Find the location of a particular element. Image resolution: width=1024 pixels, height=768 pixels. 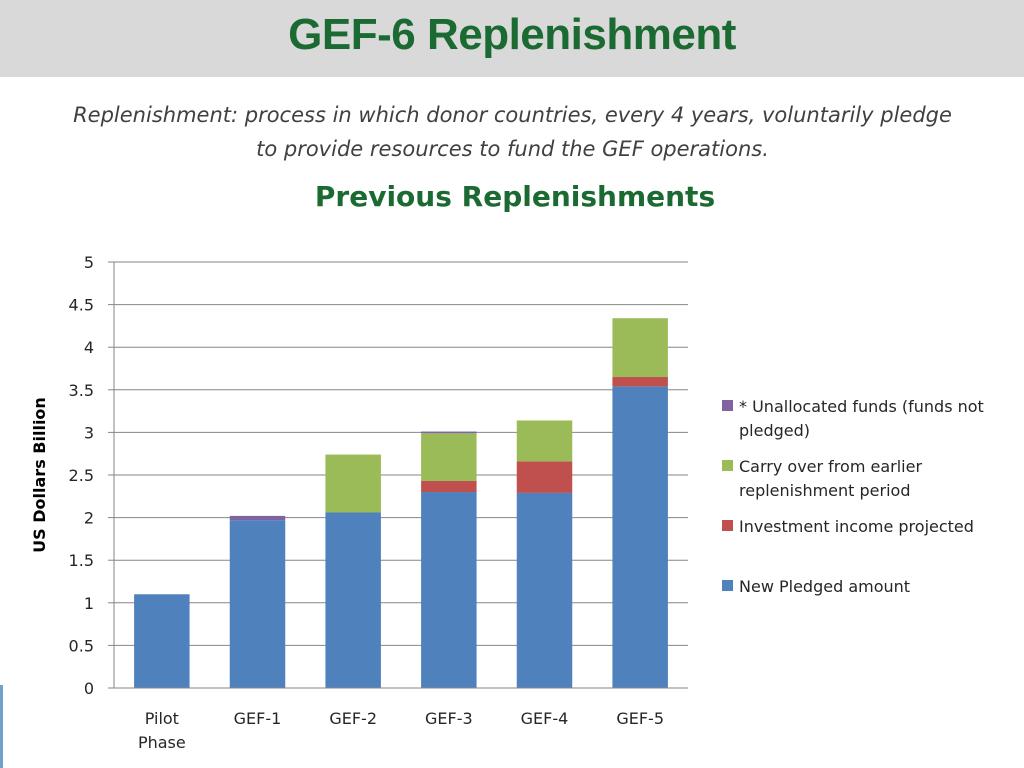

y-tick-label: 1 is located at coordinates (89, 603).